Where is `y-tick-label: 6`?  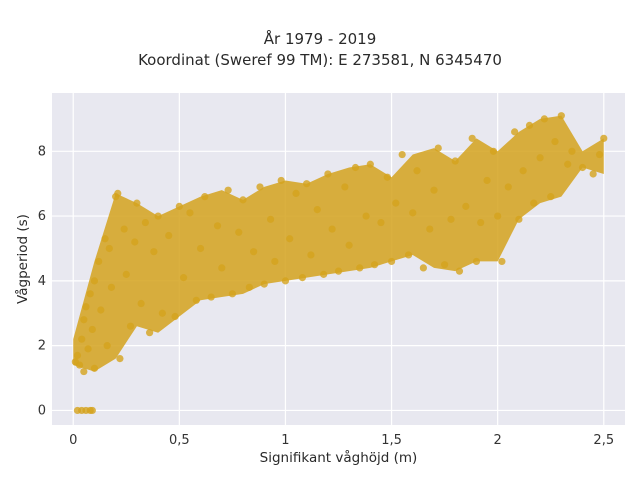
y-tick-label: 6 is located at coordinates (42, 216).